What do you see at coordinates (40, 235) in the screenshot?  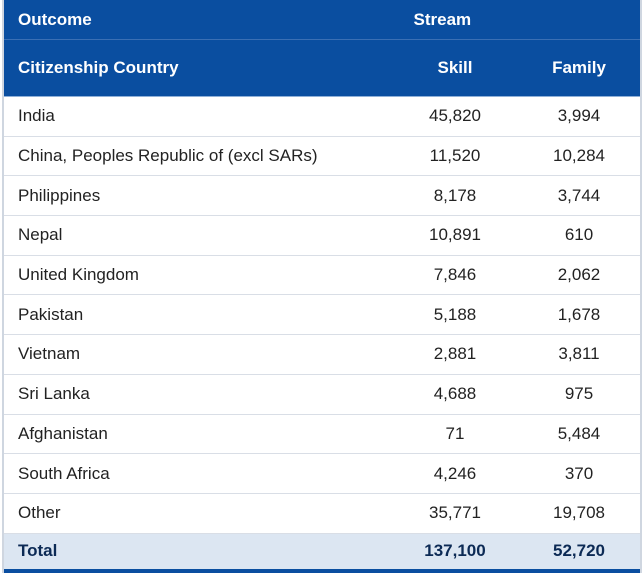 I see `country-cell: Nepal` at bounding box center [40, 235].